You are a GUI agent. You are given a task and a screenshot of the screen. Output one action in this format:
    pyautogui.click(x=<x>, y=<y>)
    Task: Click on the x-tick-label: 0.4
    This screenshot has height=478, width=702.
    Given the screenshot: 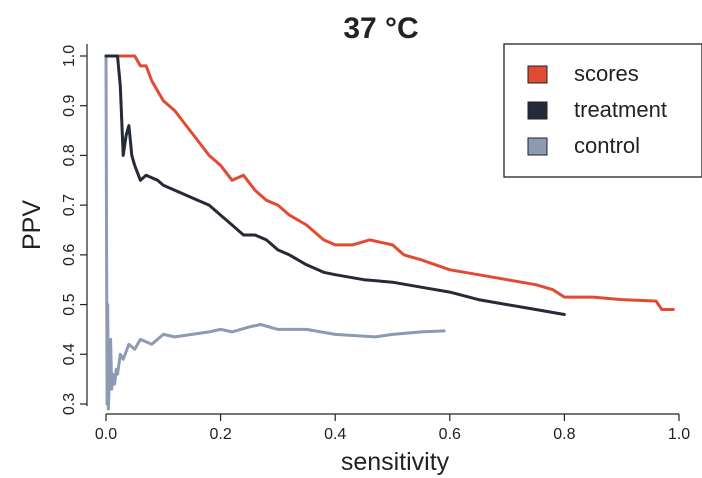 What is the action you would take?
    pyautogui.click(x=335, y=434)
    